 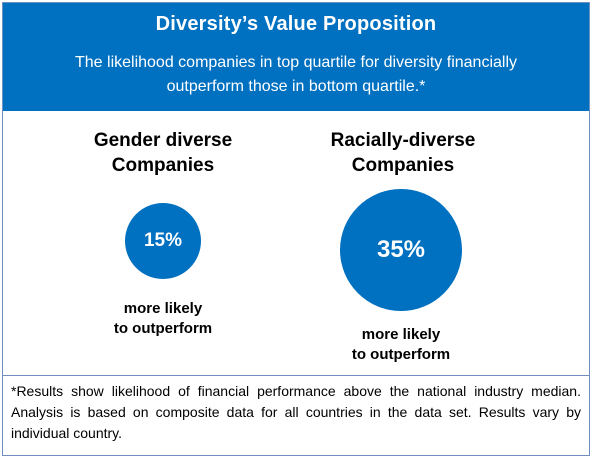 What do you see at coordinates (163, 308) in the screenshot?
I see `gender-caption-line-1: more likely` at bounding box center [163, 308].